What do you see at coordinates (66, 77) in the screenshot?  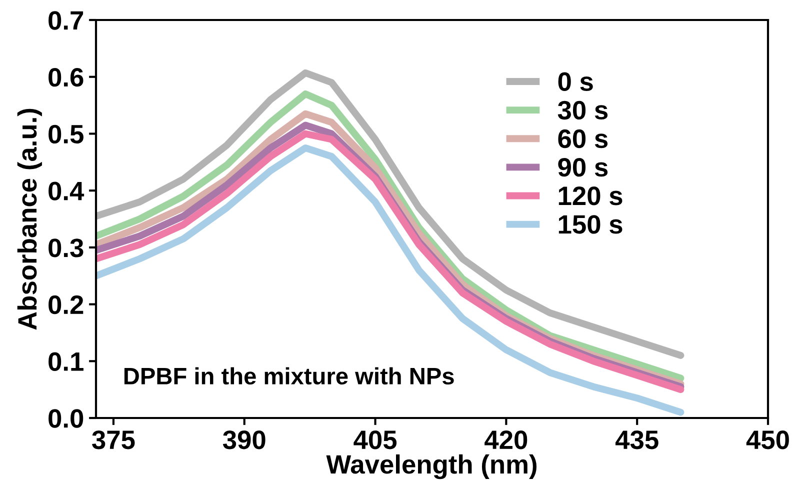 I see `y-tick-label: 0.6` at bounding box center [66, 77].